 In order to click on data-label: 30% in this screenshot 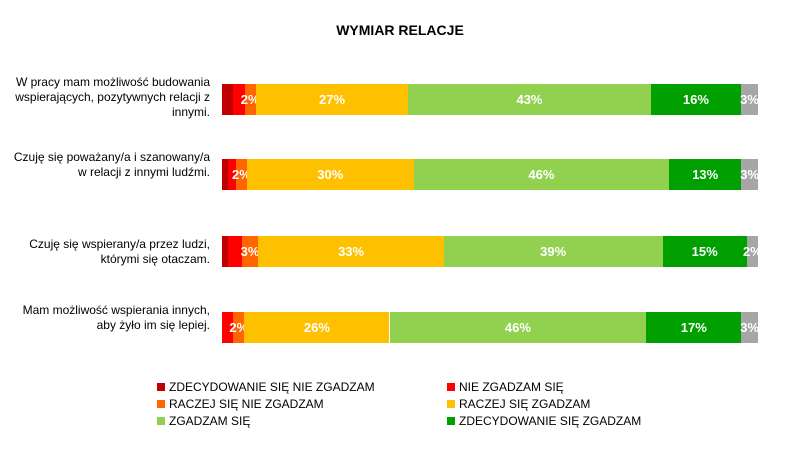, I will do `click(330, 174)`.